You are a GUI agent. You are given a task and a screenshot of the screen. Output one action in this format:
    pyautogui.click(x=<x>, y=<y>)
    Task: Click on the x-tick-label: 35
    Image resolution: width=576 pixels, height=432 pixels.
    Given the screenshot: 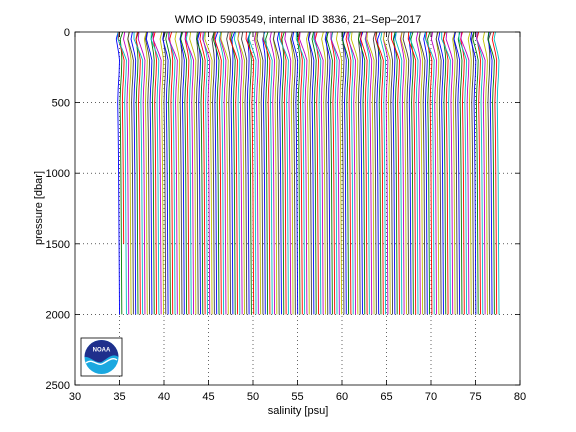 What is the action you would take?
    pyautogui.click(x=119, y=397)
    